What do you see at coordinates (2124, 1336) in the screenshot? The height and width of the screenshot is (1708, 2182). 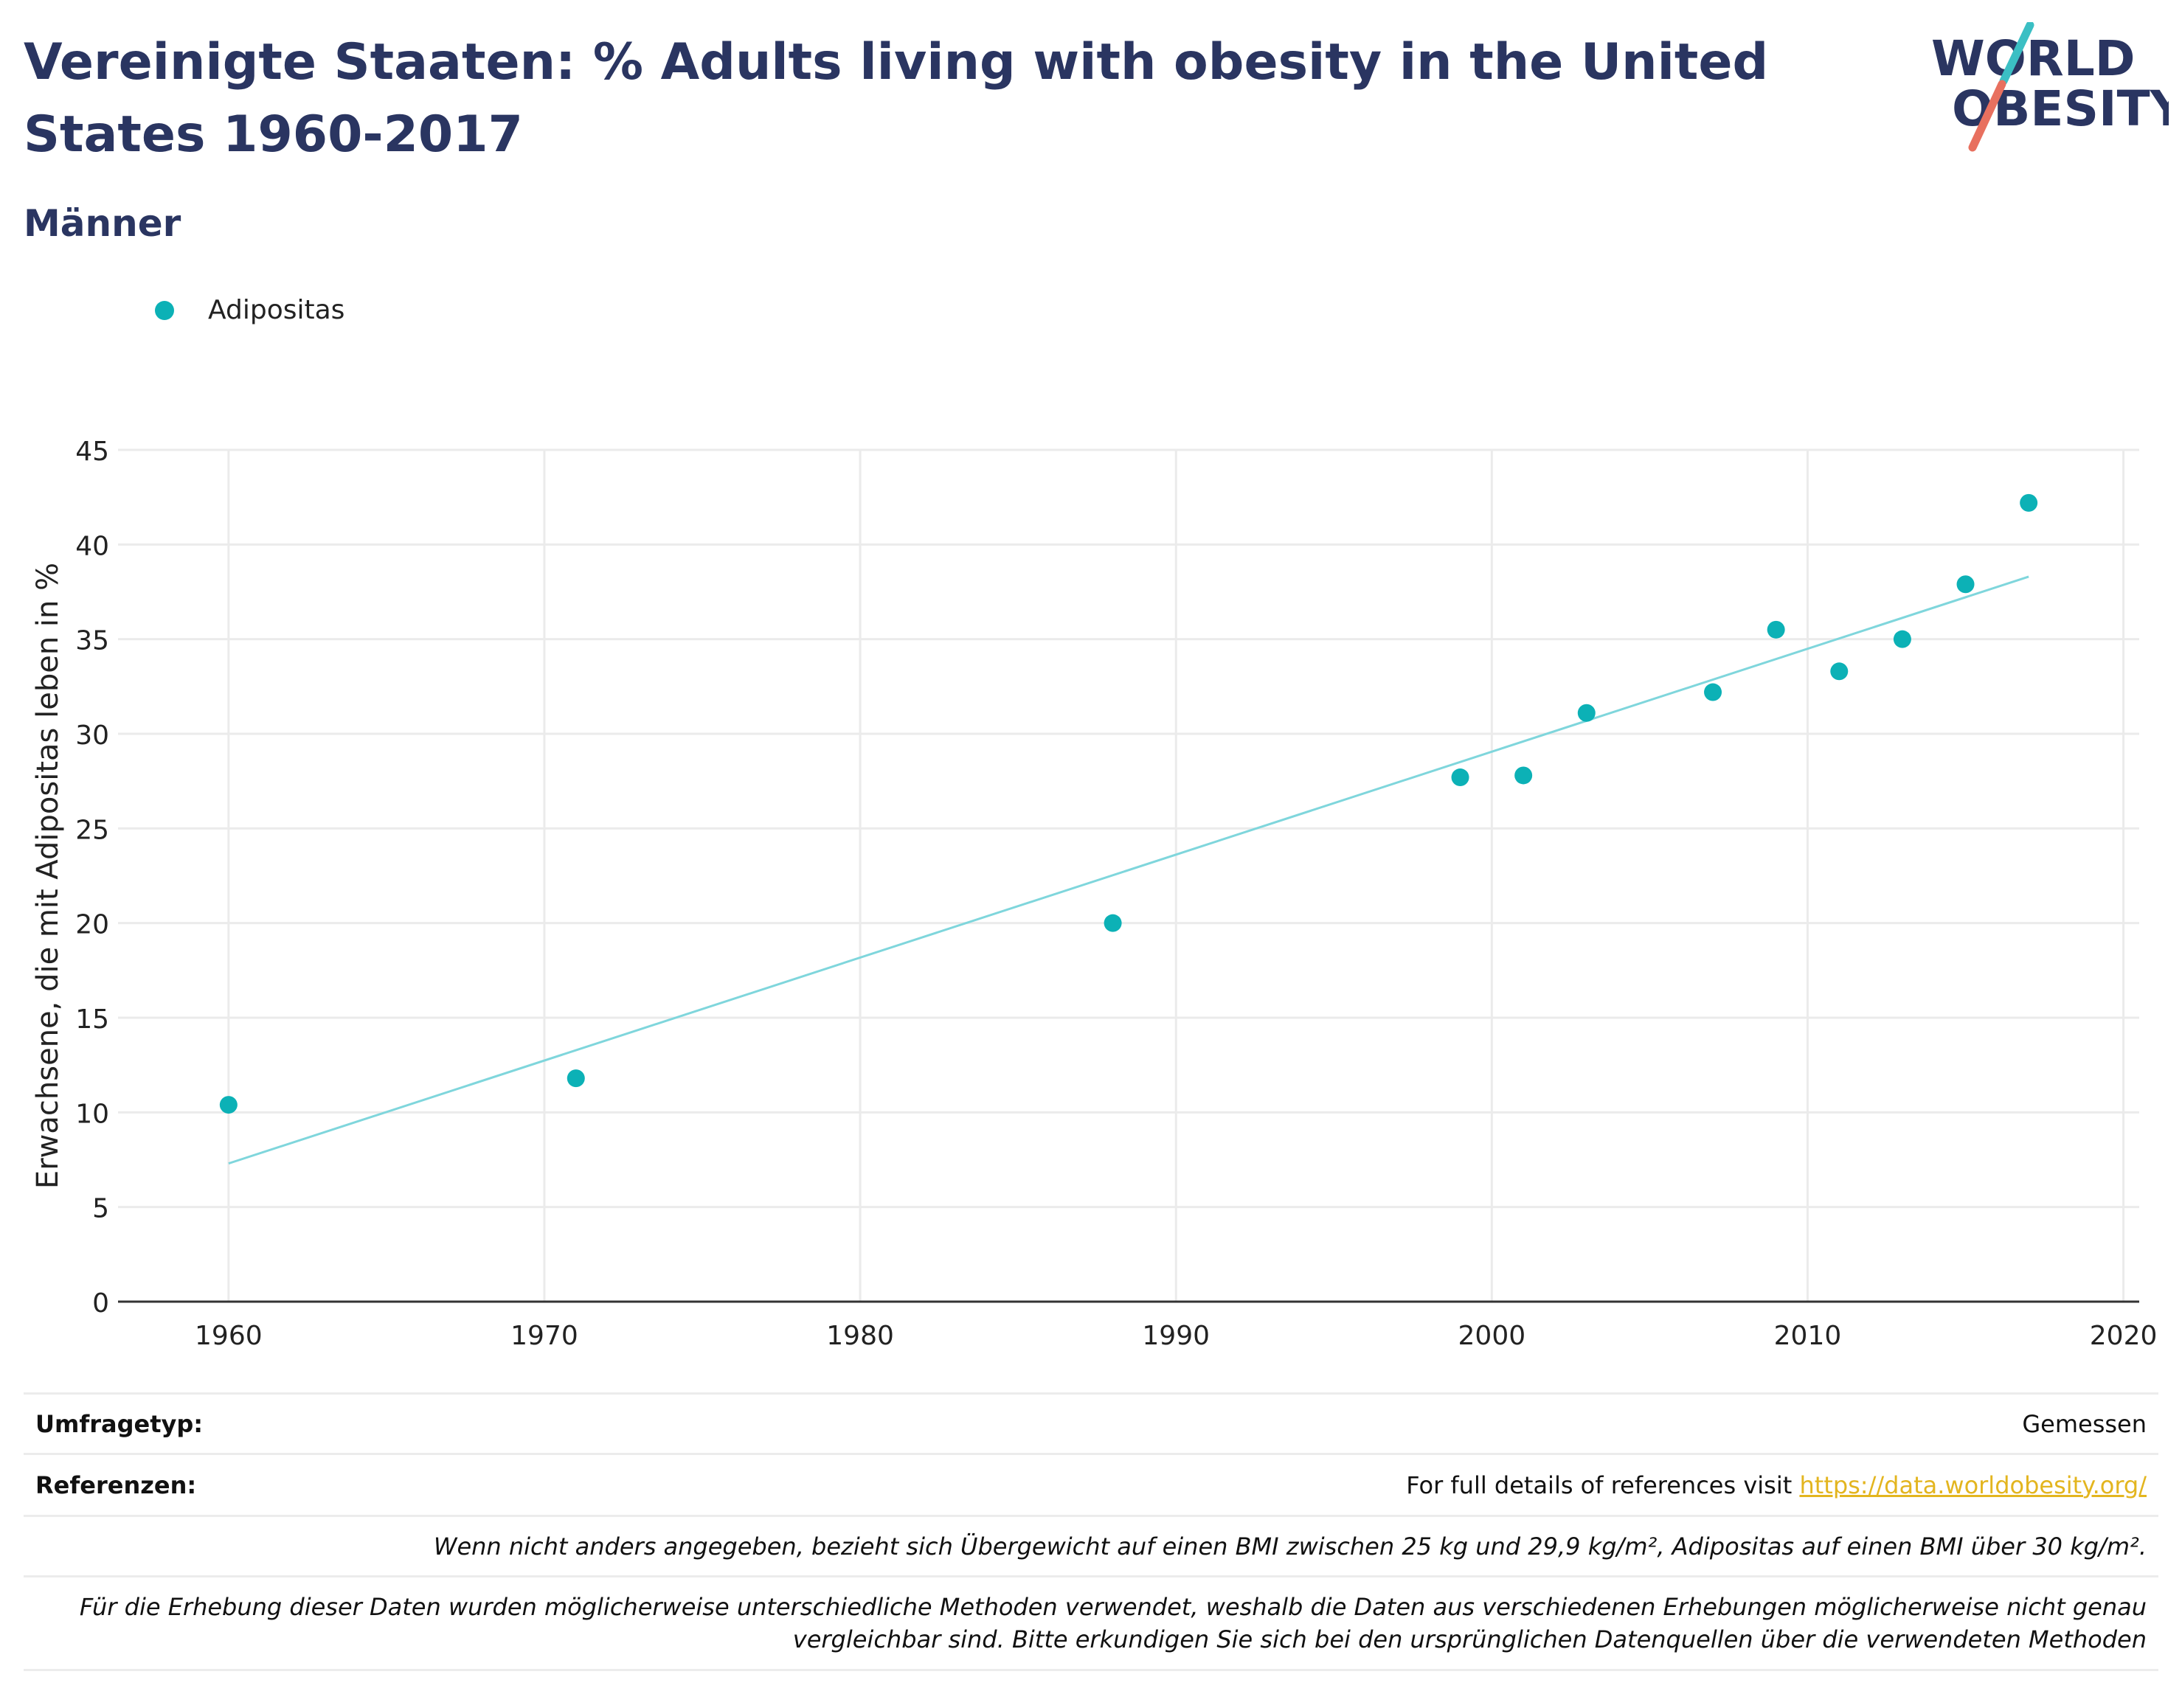 I see `x-tick-label: 2020` at bounding box center [2124, 1336].